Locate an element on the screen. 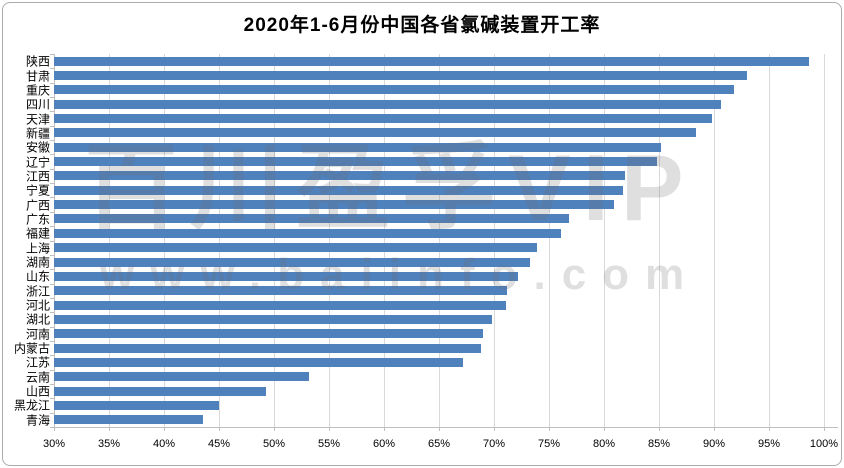 This screenshot has width=844, height=468. category-label: 四川 is located at coordinates (37, 104).